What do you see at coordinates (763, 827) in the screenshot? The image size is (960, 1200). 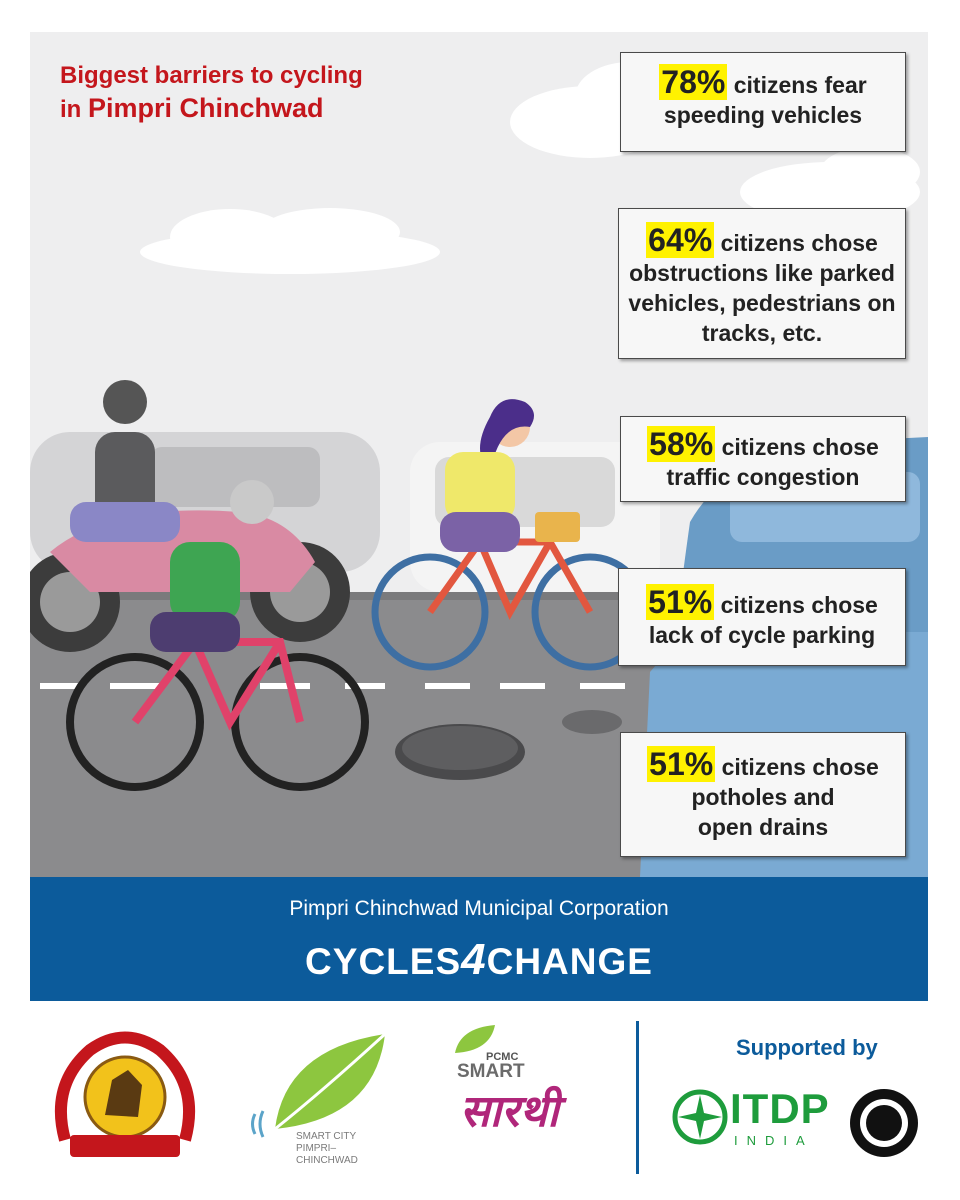 I see `stat-text: open drains` at bounding box center [763, 827].